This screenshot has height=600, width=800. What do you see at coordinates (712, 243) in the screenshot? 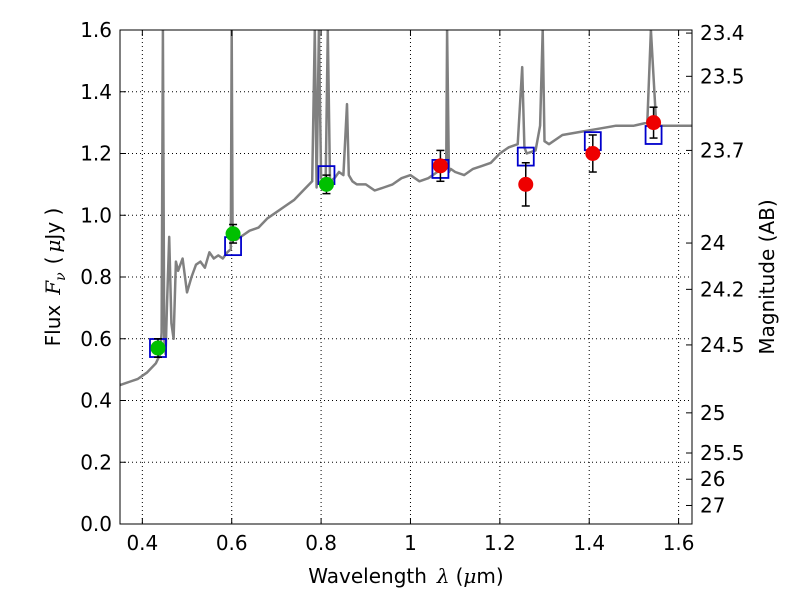
I see `y2-tick-label: 24` at bounding box center [712, 243].